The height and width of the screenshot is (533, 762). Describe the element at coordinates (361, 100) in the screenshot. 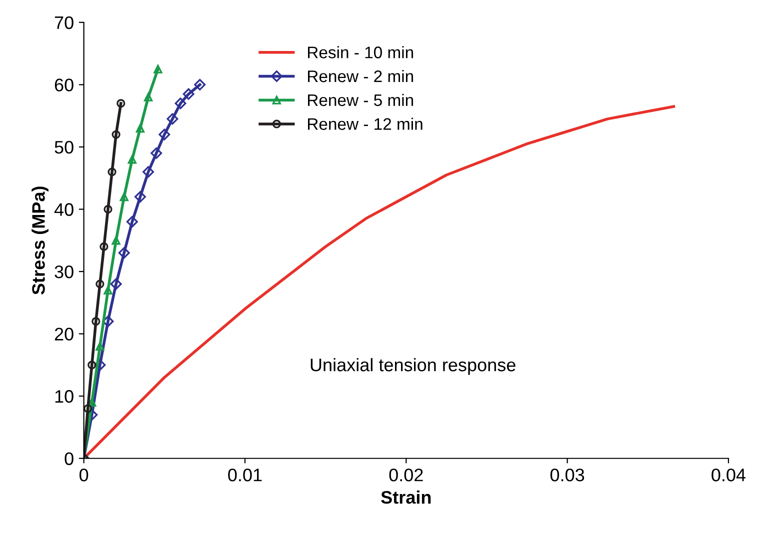

I see `legend-label: Renew - 5 min` at that location.